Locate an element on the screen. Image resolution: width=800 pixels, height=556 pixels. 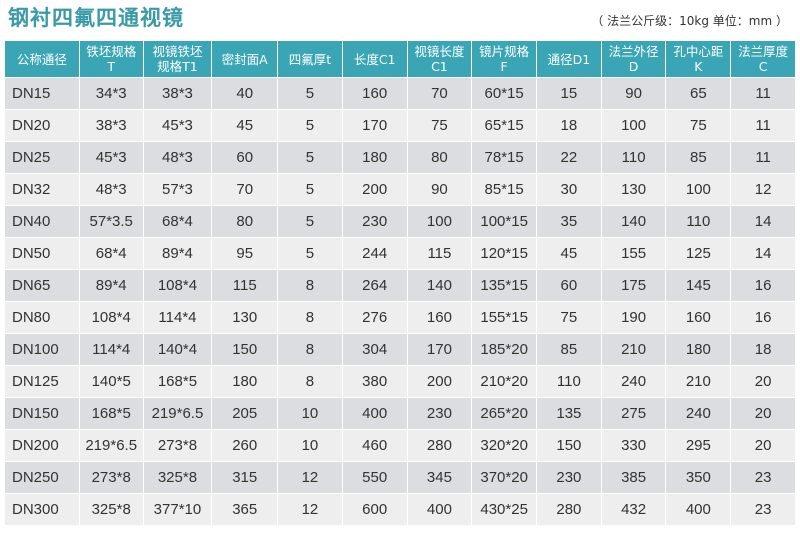
table-cell: 15 is located at coordinates (569, 93).